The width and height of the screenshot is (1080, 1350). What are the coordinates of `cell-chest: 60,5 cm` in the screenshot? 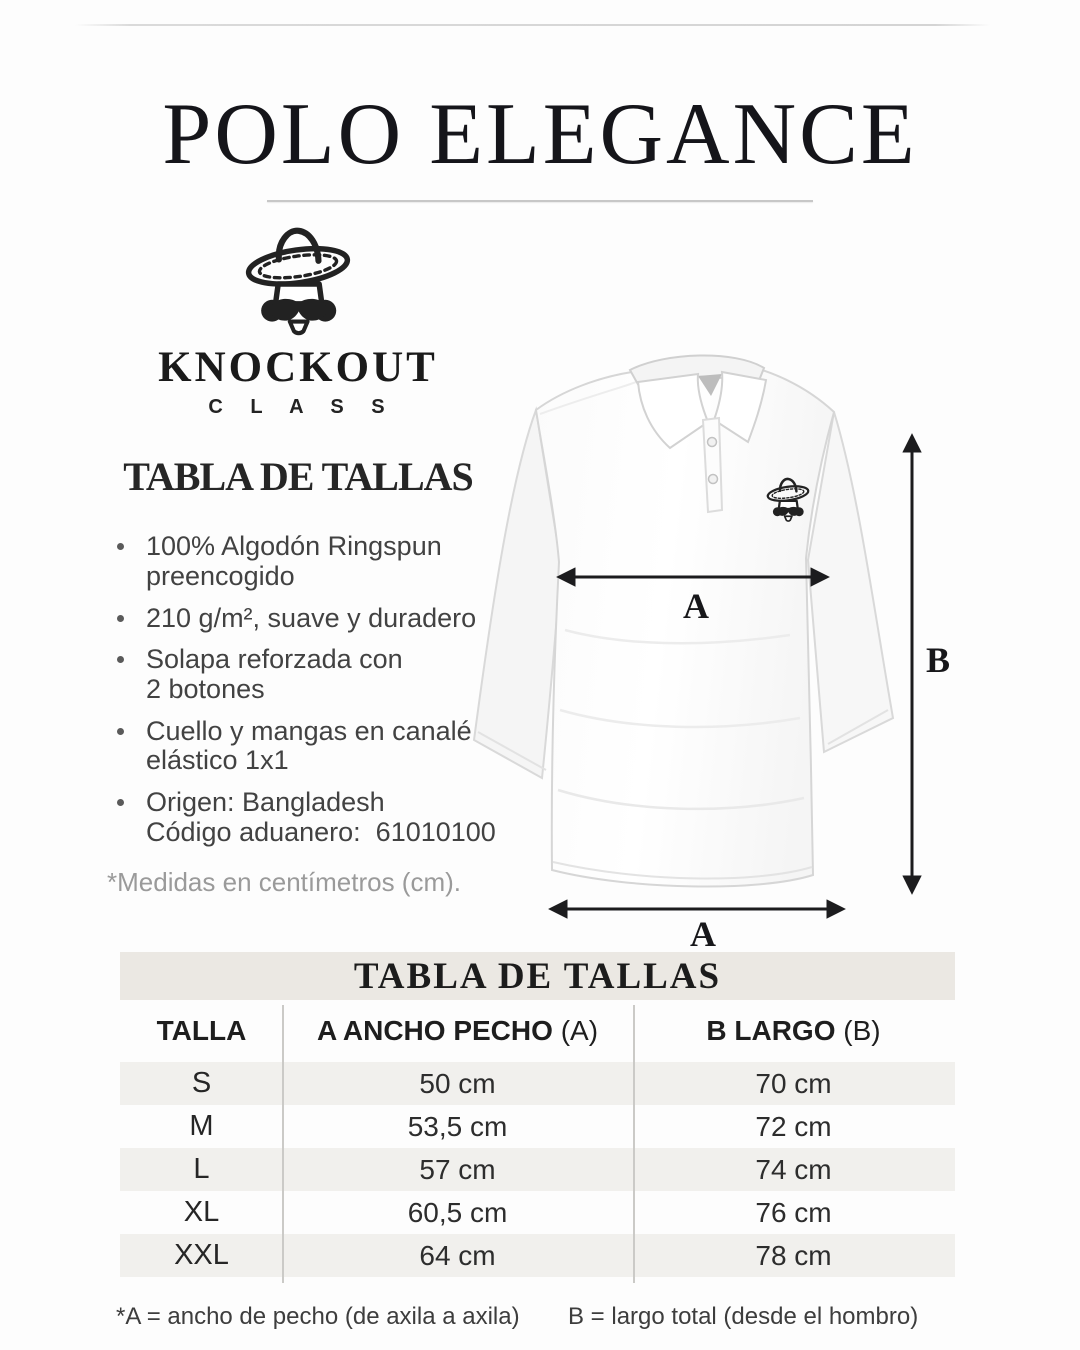 It's located at (457, 1212).